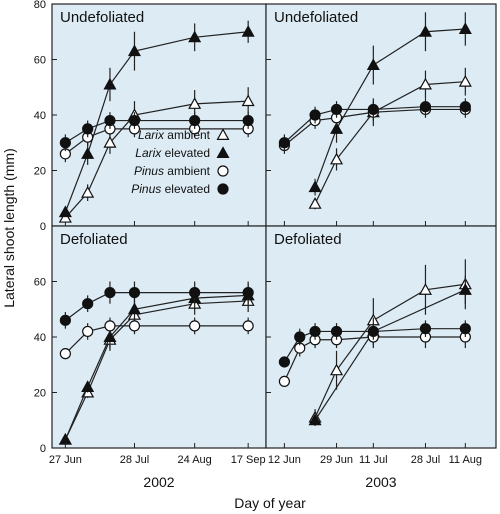 The height and width of the screenshot is (514, 500). What do you see at coordinates (94, 239) in the screenshot?
I see `panel-title: Defoliated` at bounding box center [94, 239].